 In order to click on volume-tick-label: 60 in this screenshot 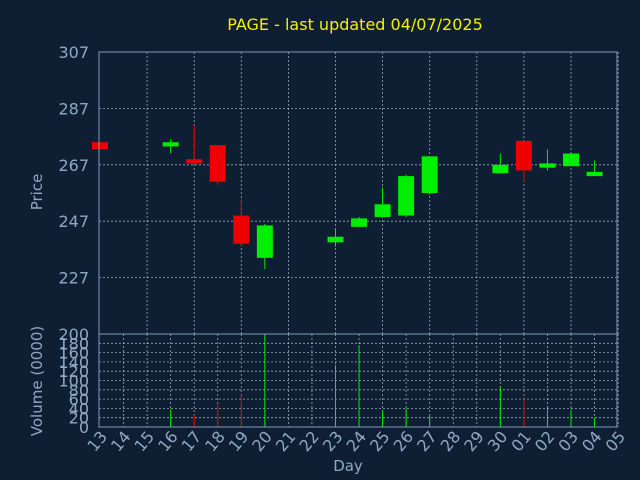, I will do `click(79, 399)`.